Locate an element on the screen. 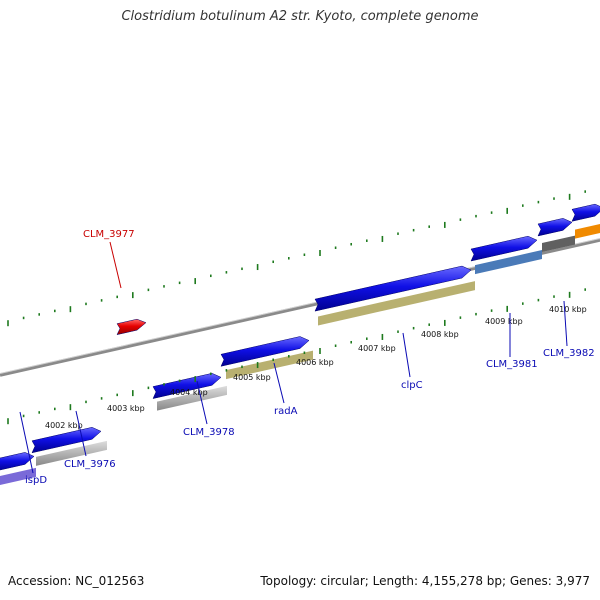 The image size is (600, 600). callout-line-clm3976 is located at coordinates (81, 433).